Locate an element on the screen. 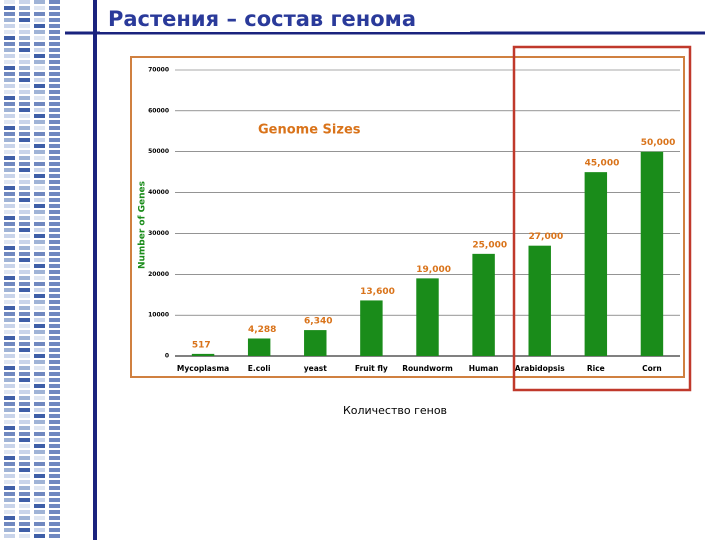 The width and height of the screenshot is (720, 540). y-tick-label: 10000 is located at coordinates (158, 315).